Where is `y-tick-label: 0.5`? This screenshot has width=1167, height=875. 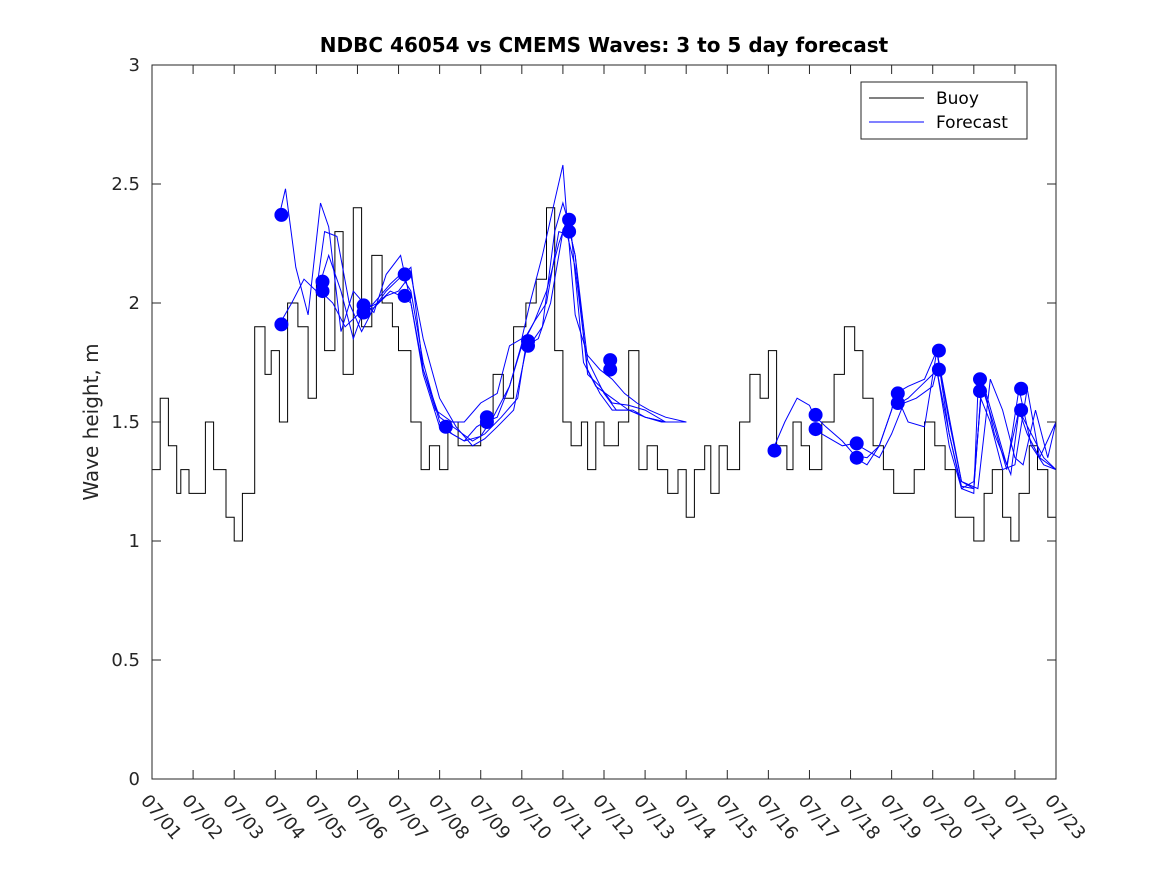 y-tick-label: 0.5 is located at coordinates (125, 660).